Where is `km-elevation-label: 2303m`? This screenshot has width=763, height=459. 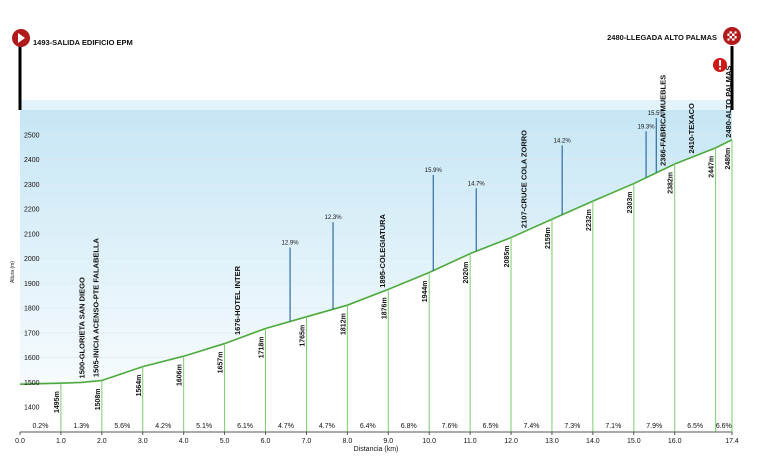 km-elevation-label: 2303m is located at coordinates (630, 203).